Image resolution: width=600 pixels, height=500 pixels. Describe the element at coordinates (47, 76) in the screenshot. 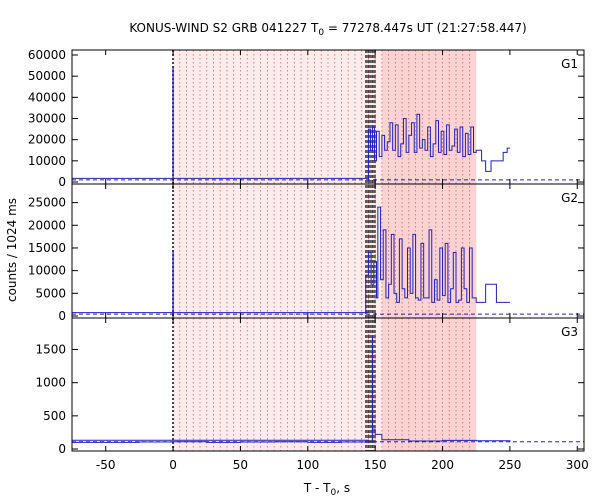

I see `y-tick-label: 50000` at that location.